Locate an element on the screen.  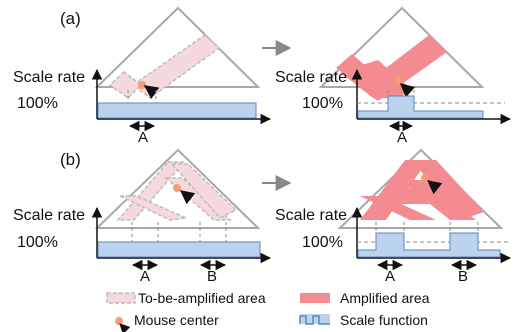
legend-mouse-center-swatch is located at coordinates (119, 321).